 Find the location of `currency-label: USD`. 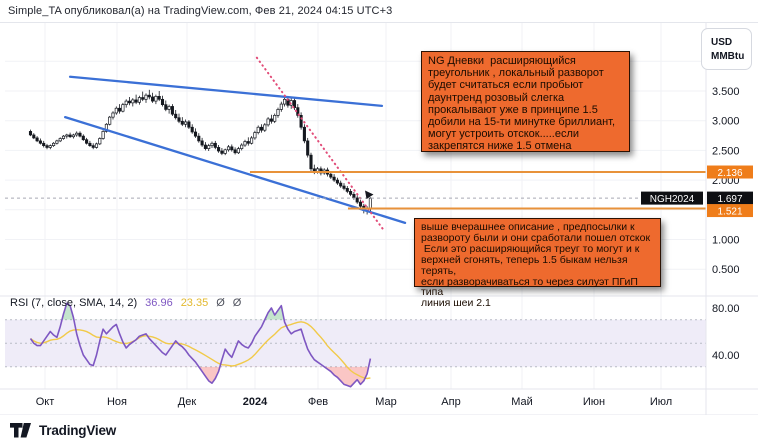

currency-label: USD is located at coordinates (722, 42).